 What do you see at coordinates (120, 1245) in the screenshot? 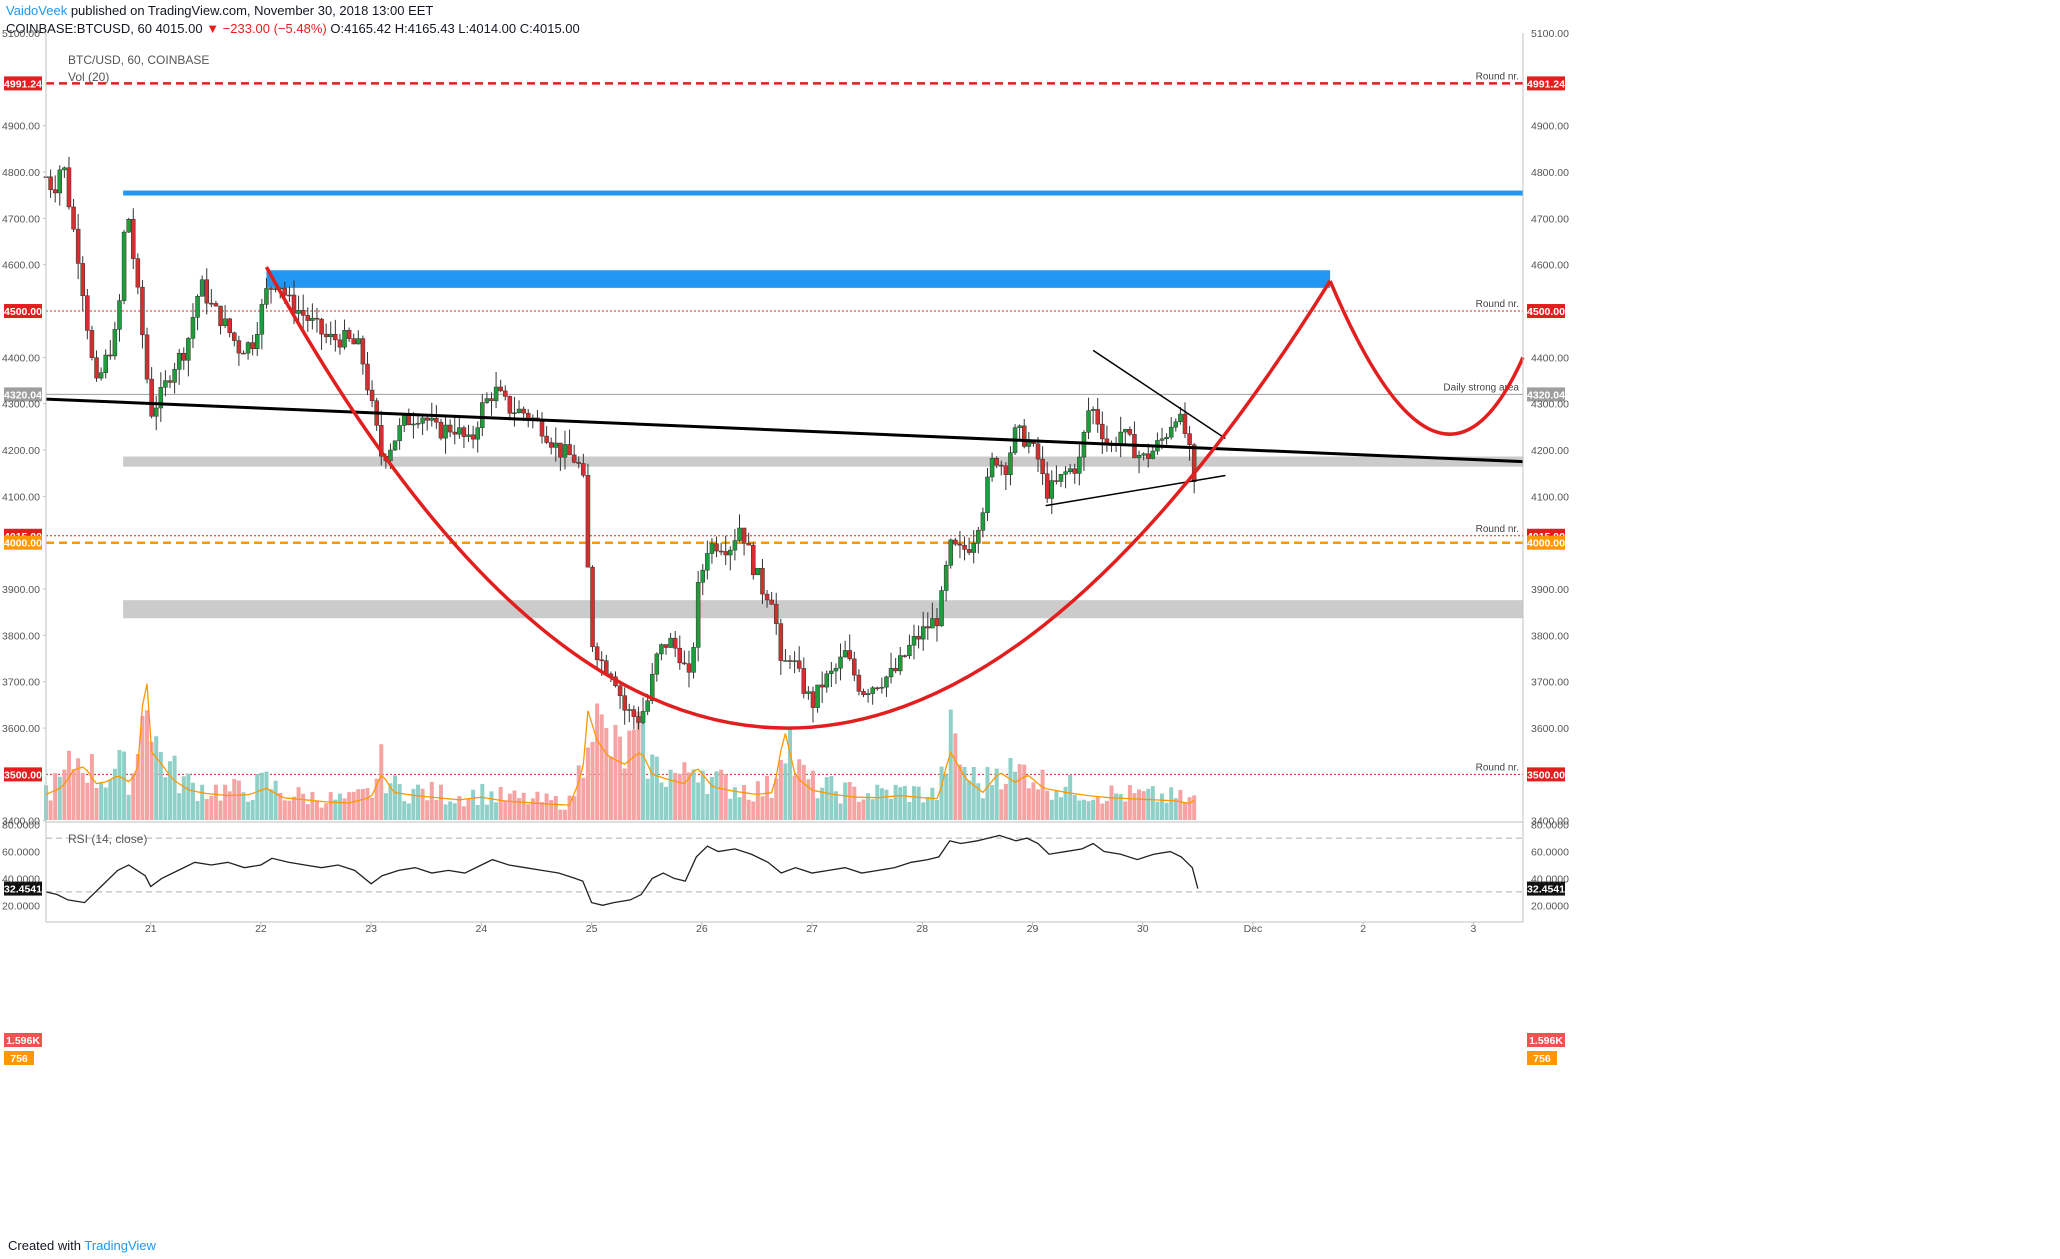
I see `tradingview-logo-link: TradingView` at bounding box center [120, 1245].